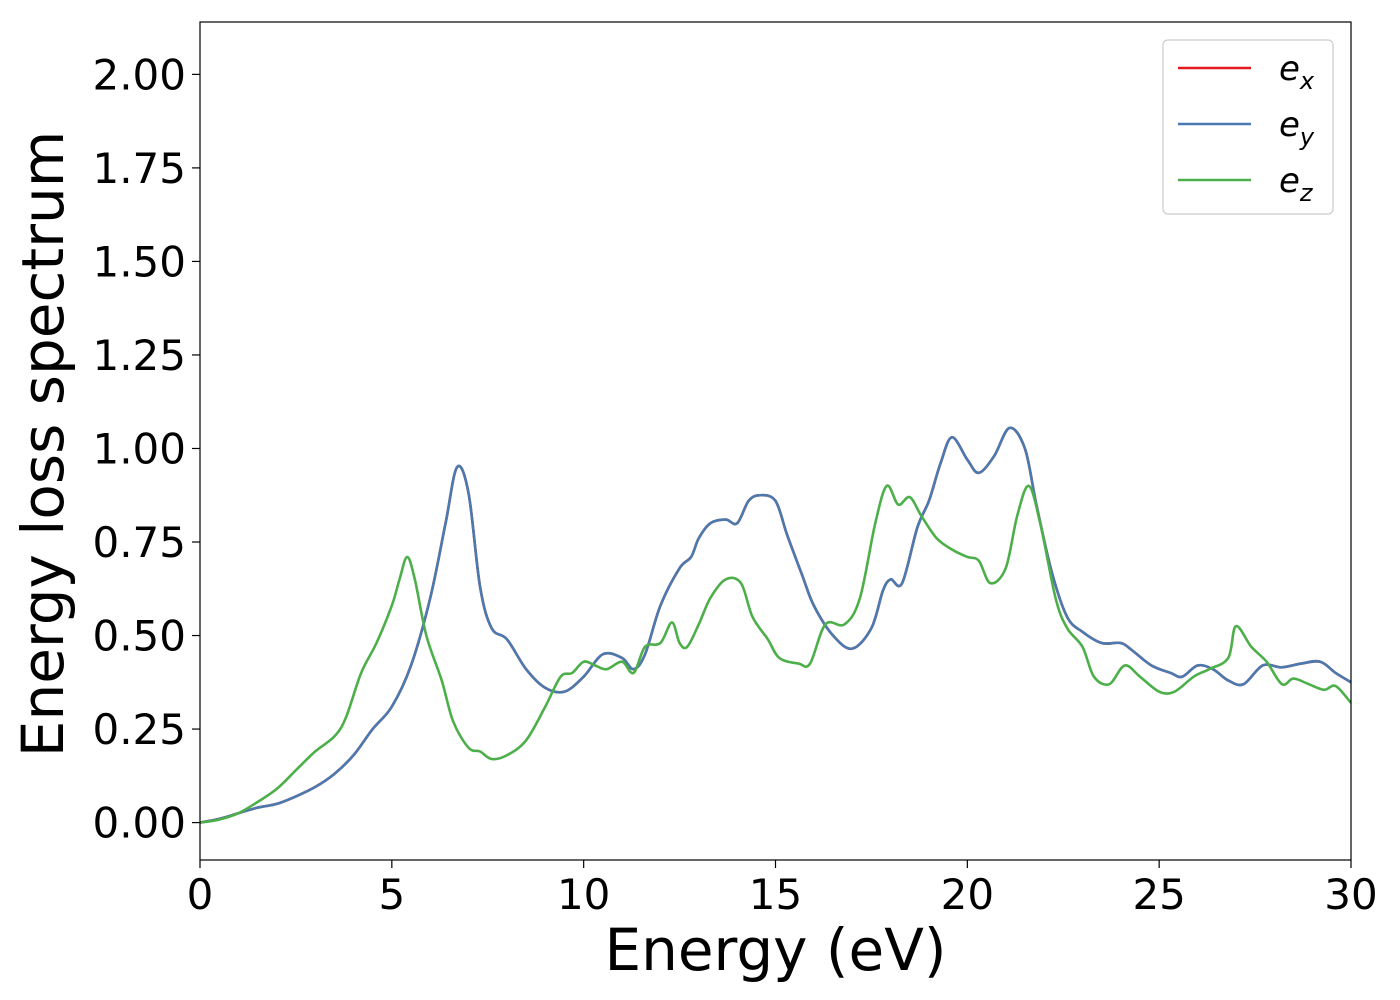 Image resolution: width=1400 pixels, height=1000 pixels. What do you see at coordinates (200, 894) in the screenshot?
I see `x-tick-label: 0` at bounding box center [200, 894].